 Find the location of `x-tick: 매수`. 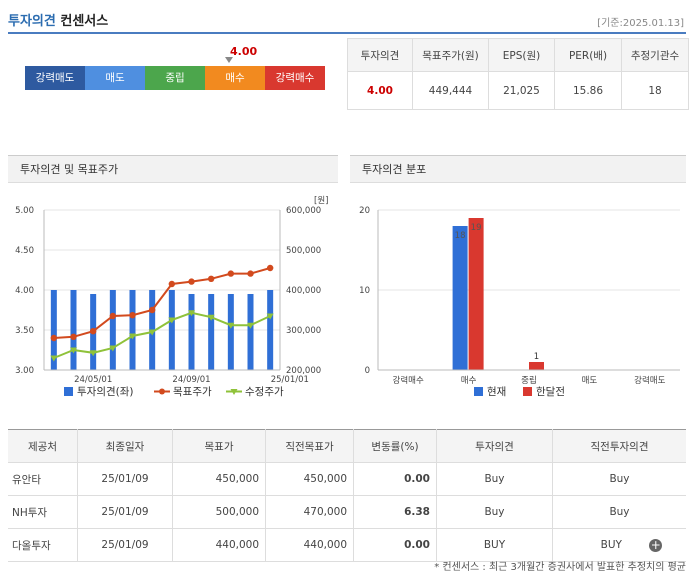

x-tick: 매수 is located at coordinates (469, 381).